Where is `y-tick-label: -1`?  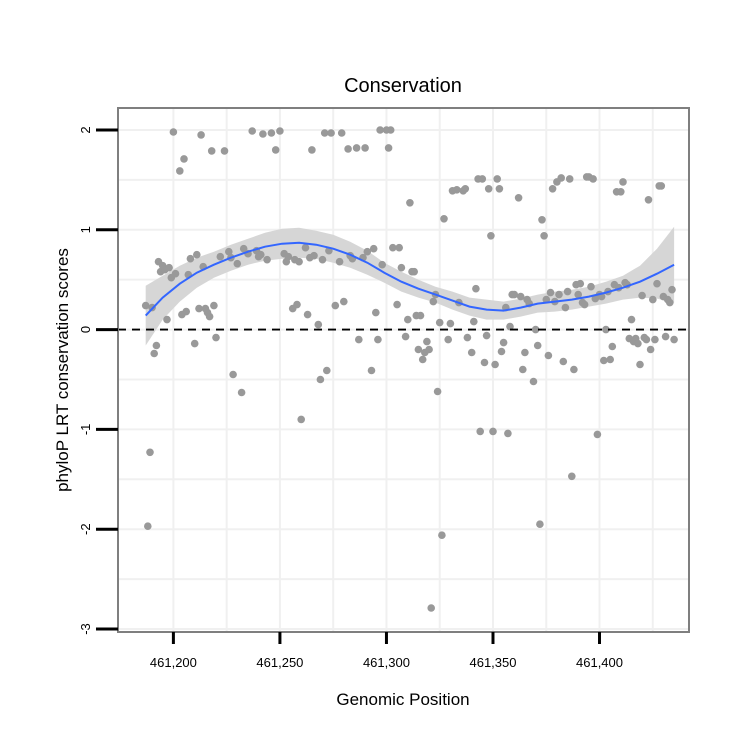
y-tick-label: -1 is located at coordinates (85, 430).